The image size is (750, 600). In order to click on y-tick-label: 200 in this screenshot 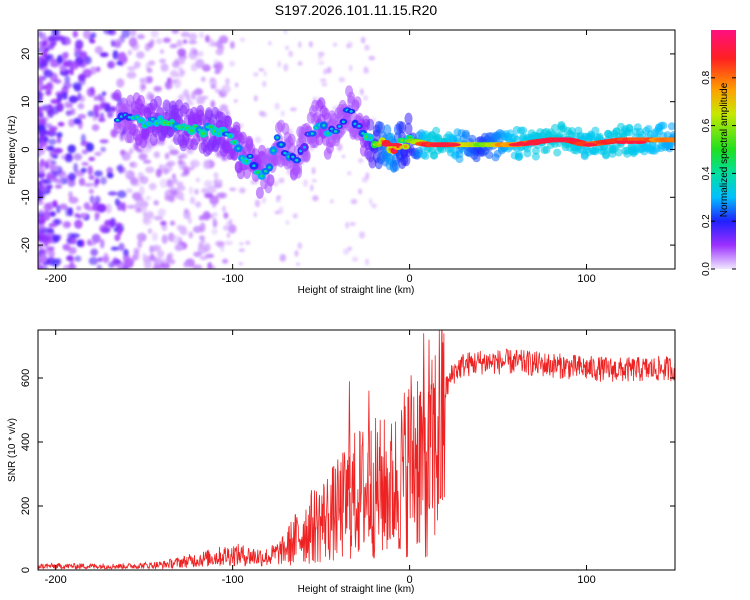, I will do `click(26, 506)`.